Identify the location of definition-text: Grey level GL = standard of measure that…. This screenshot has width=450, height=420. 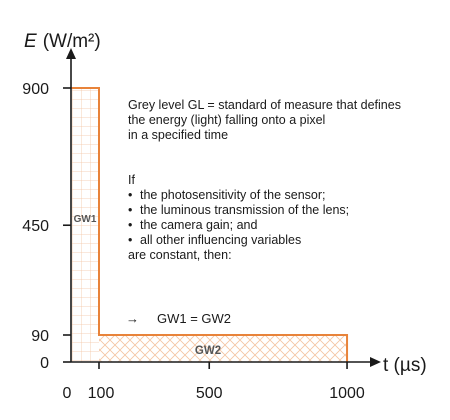
(264, 120).